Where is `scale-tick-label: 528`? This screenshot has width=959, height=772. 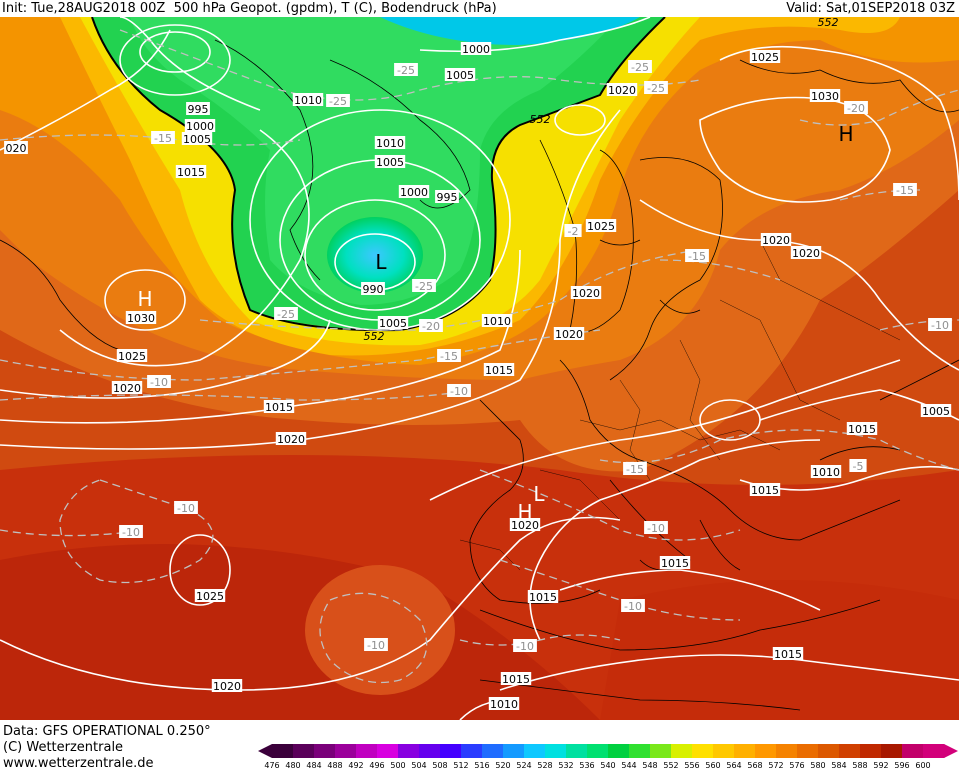 scale-tick-label: 528 is located at coordinates (545, 765).